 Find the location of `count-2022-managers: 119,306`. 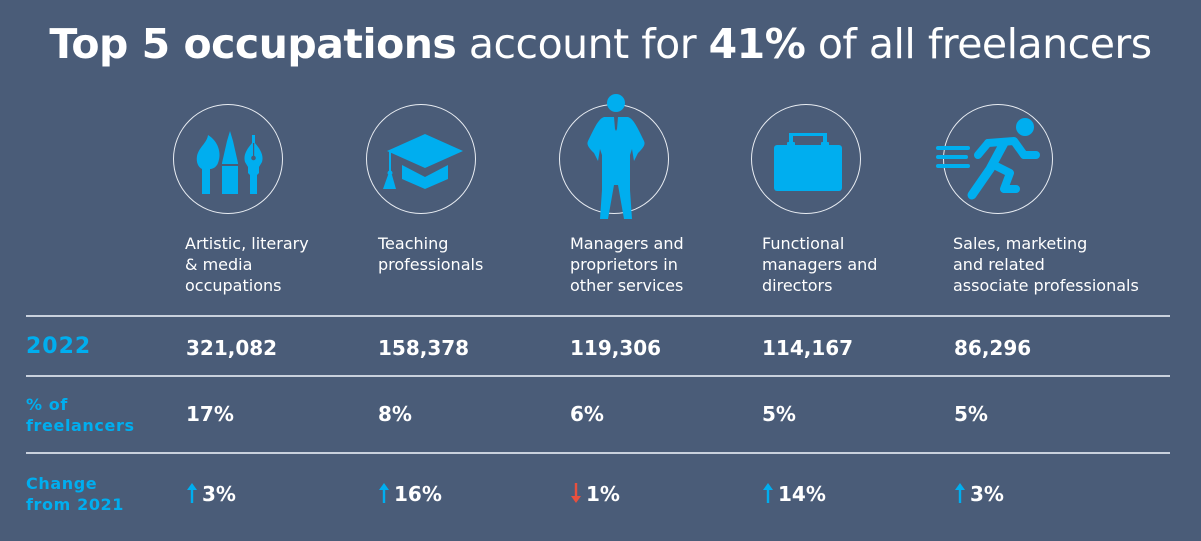

count-2022-managers: 119,306 is located at coordinates (616, 348).